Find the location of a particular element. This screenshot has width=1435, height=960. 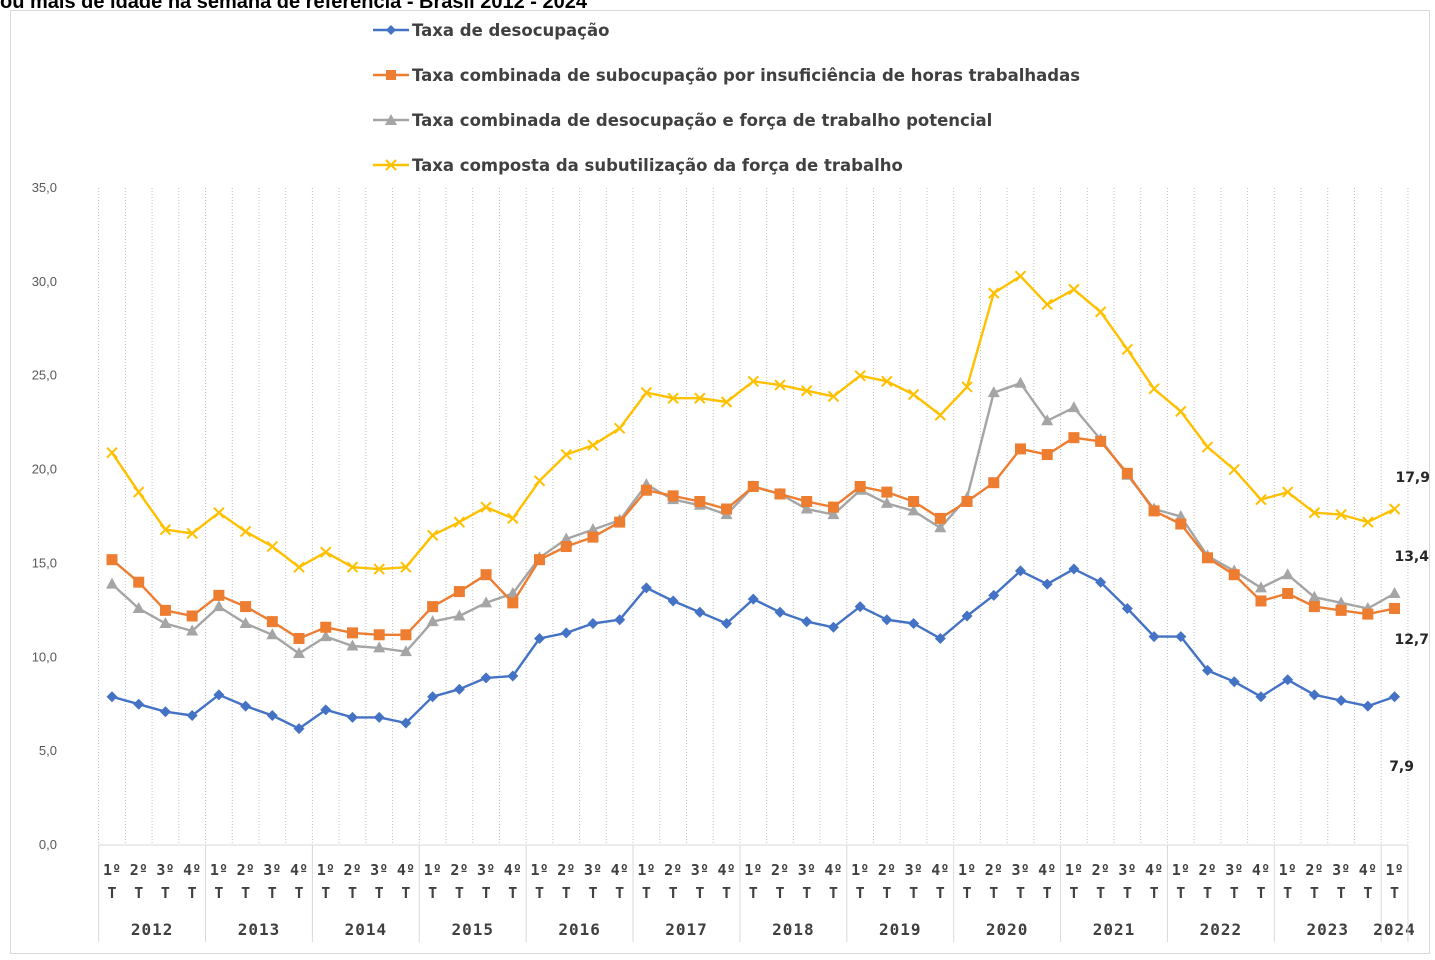

y-tick-label: 5,0 is located at coordinates (48, 750).